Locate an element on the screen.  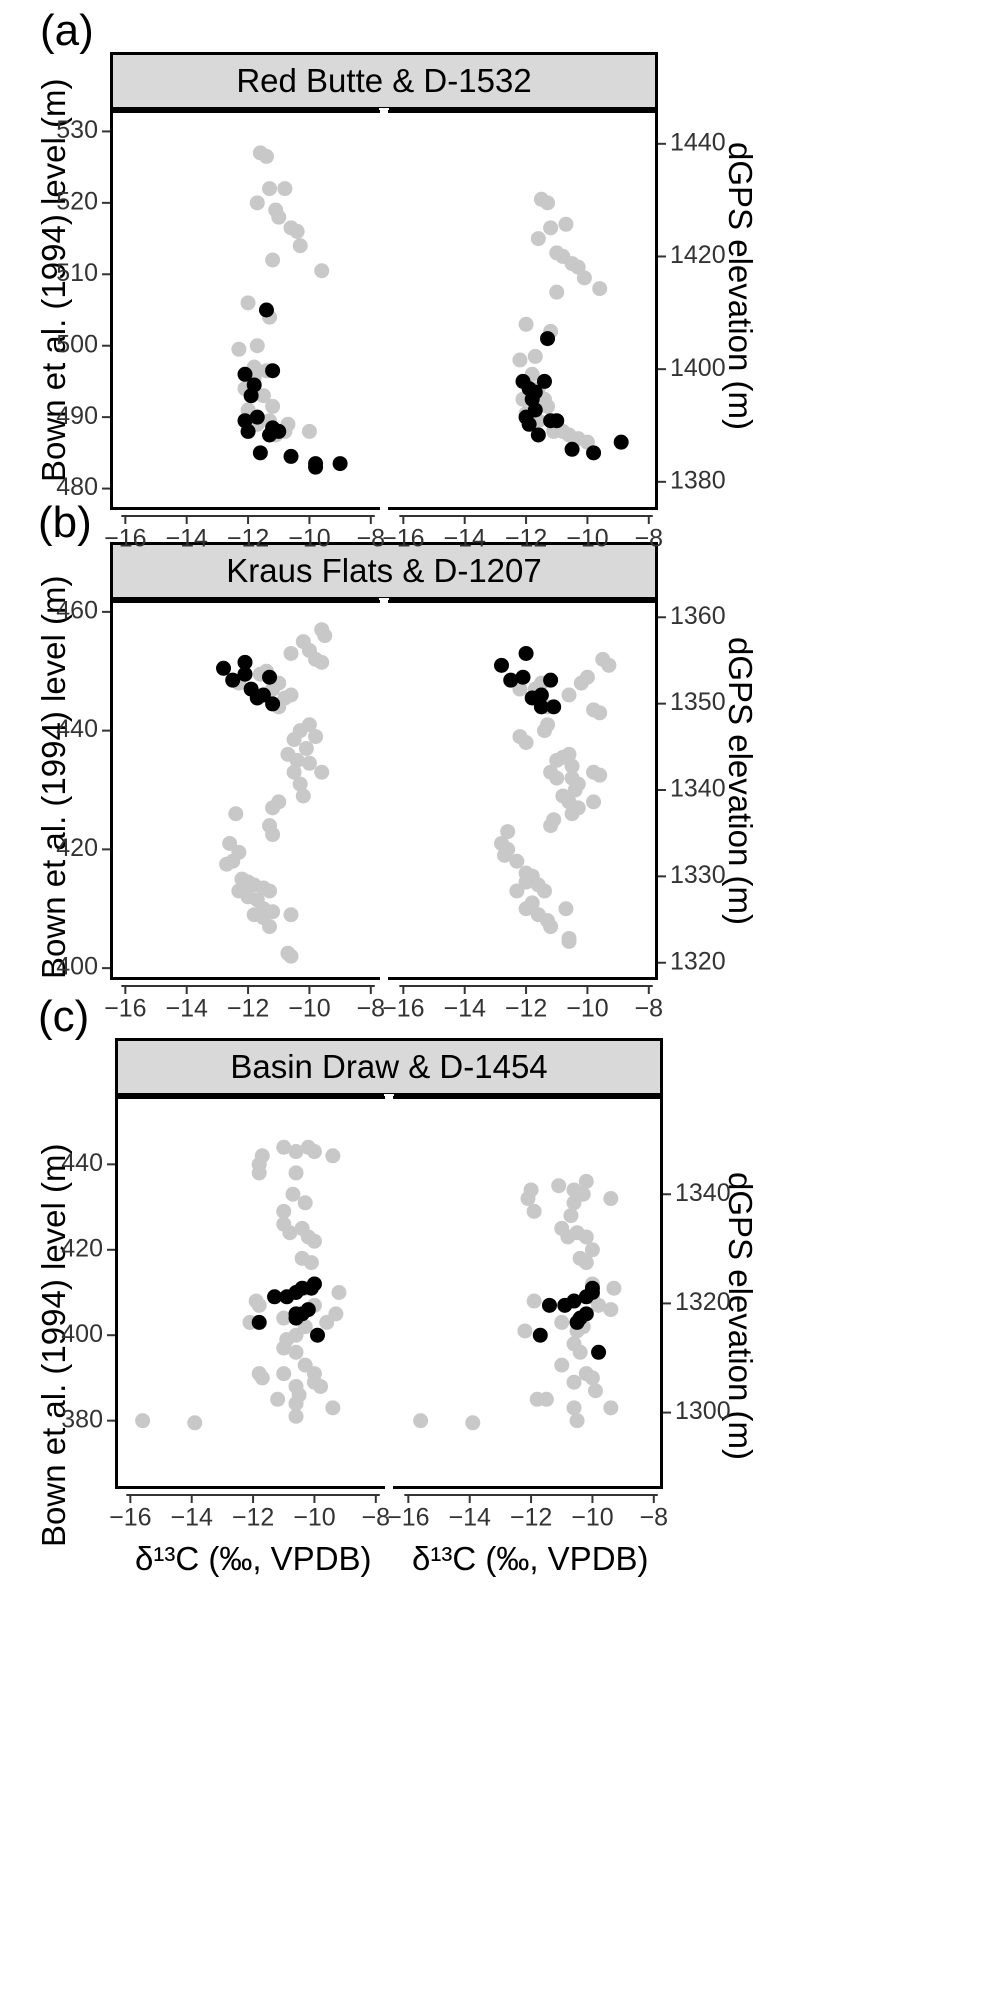
y-tick-label: 420 is located at coordinates (82, 1248).